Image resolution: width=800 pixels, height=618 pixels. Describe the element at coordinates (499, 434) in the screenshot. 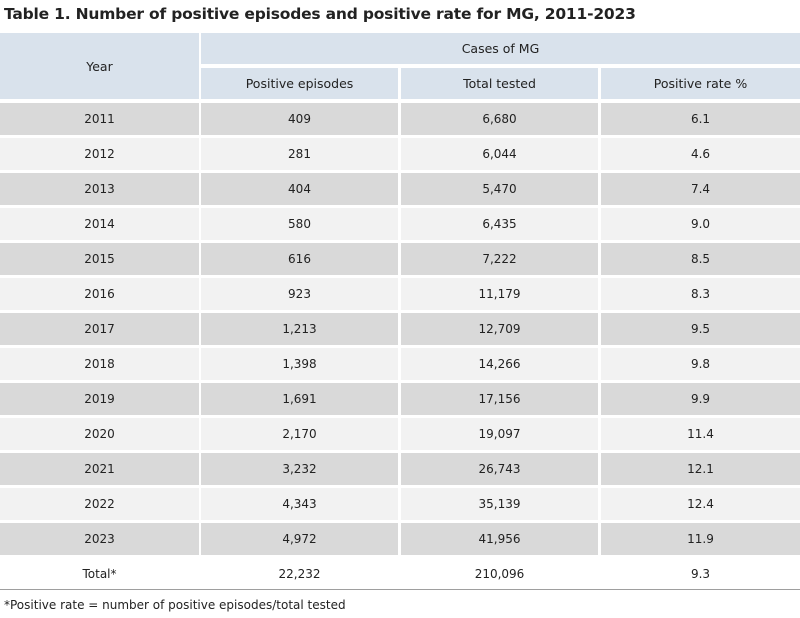

I see `cell-total-tested: 19,097` at that location.